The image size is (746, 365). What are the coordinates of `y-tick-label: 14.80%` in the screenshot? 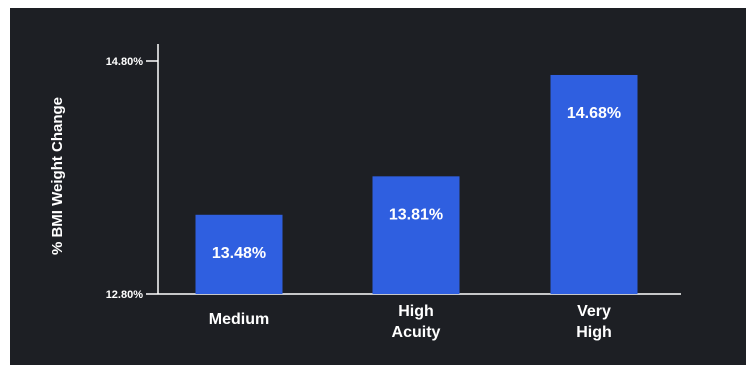 It's located at (125, 62).